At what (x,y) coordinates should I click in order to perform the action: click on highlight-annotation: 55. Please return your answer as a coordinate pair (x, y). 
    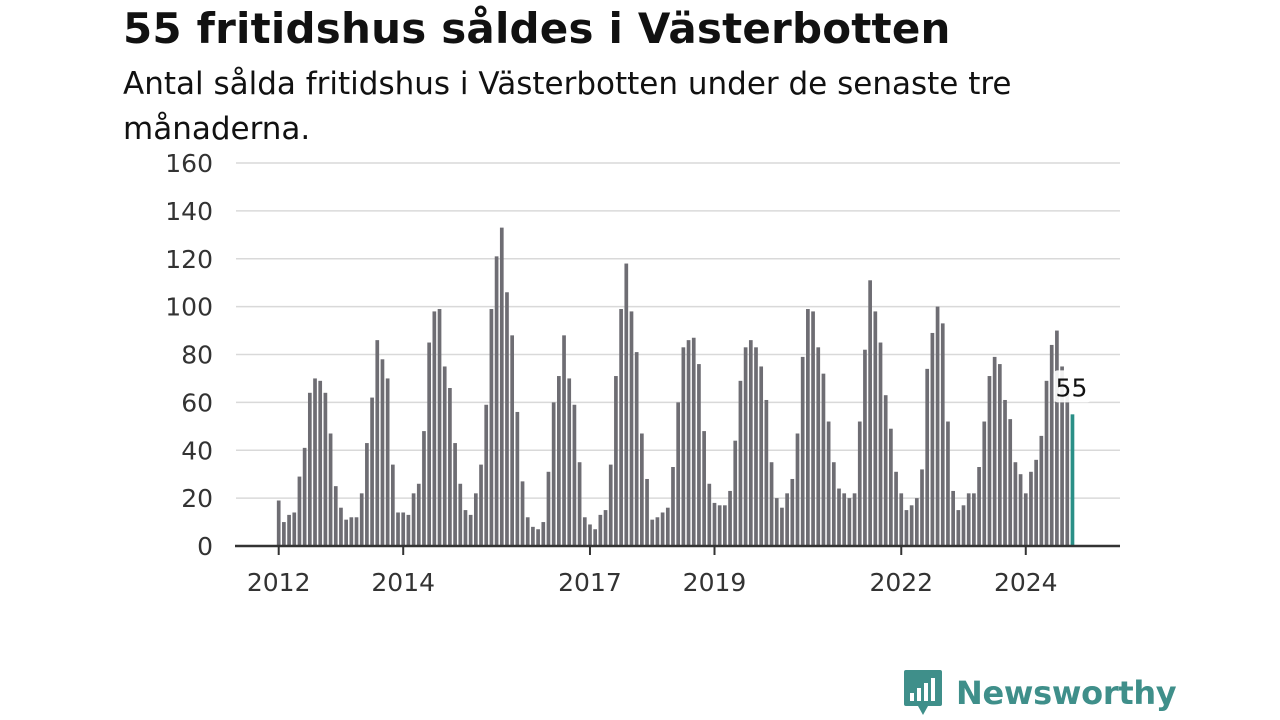
    Looking at the image, I should click on (1072, 386).